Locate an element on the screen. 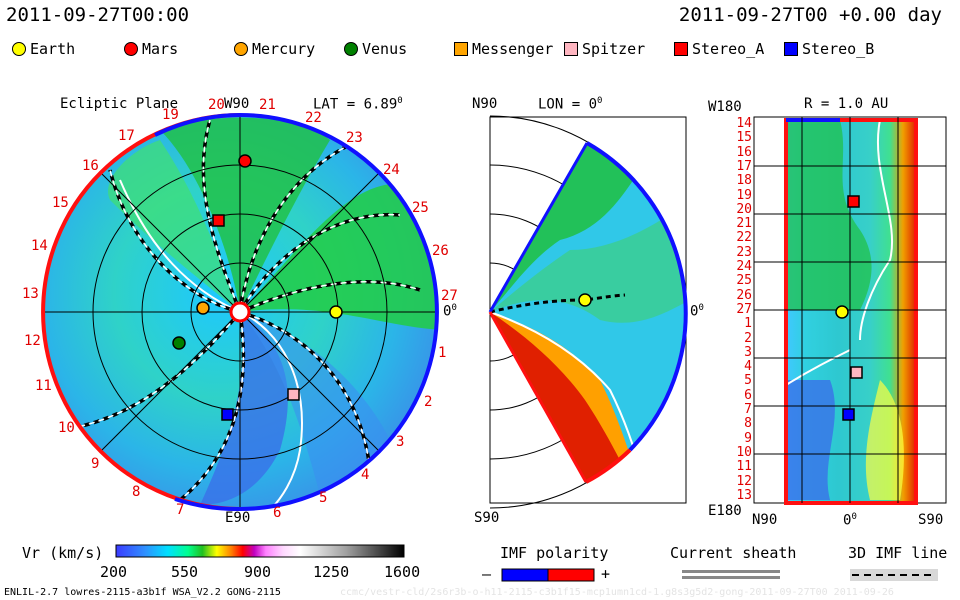  lat-degree: 0 is located at coordinates (400, 101).